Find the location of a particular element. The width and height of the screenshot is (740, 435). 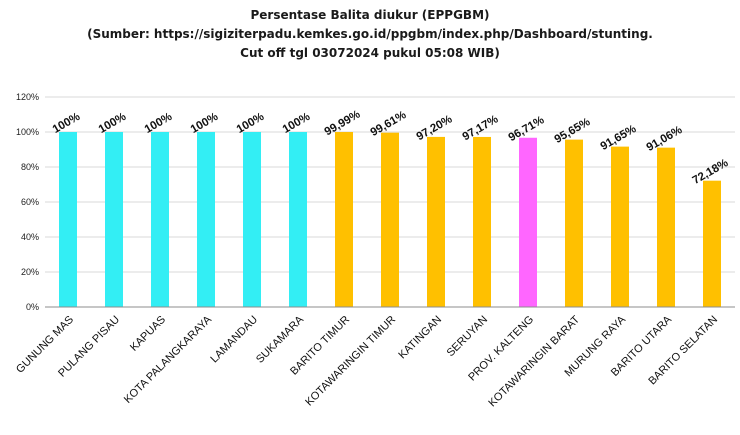

category-label: KOTA PALANGKARAYA is located at coordinates (168, 359).